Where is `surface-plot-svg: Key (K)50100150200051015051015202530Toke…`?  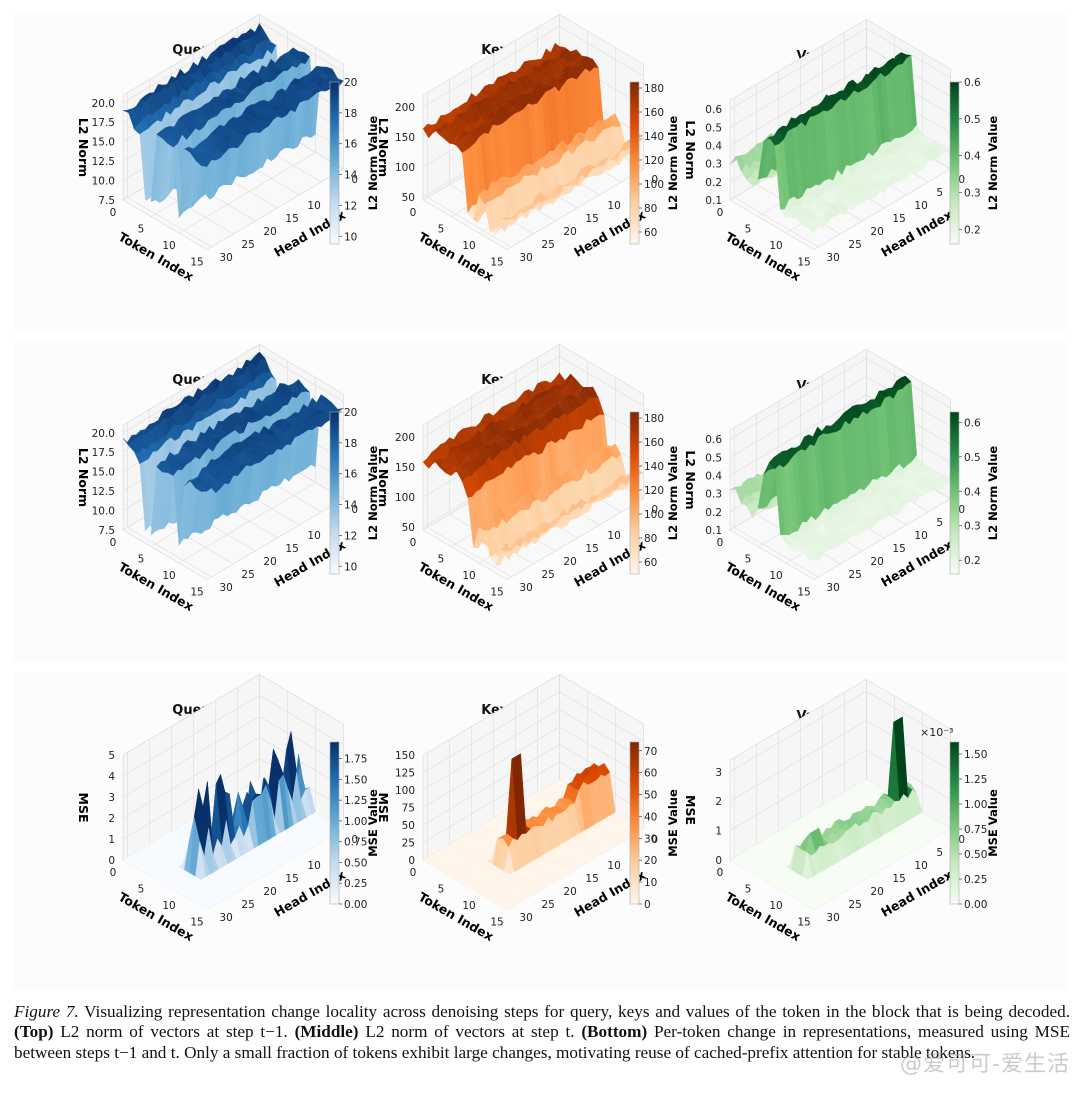 surface-plot-svg: Key (K)50100150200051015051015202530Toke… is located at coordinates (528, 148).